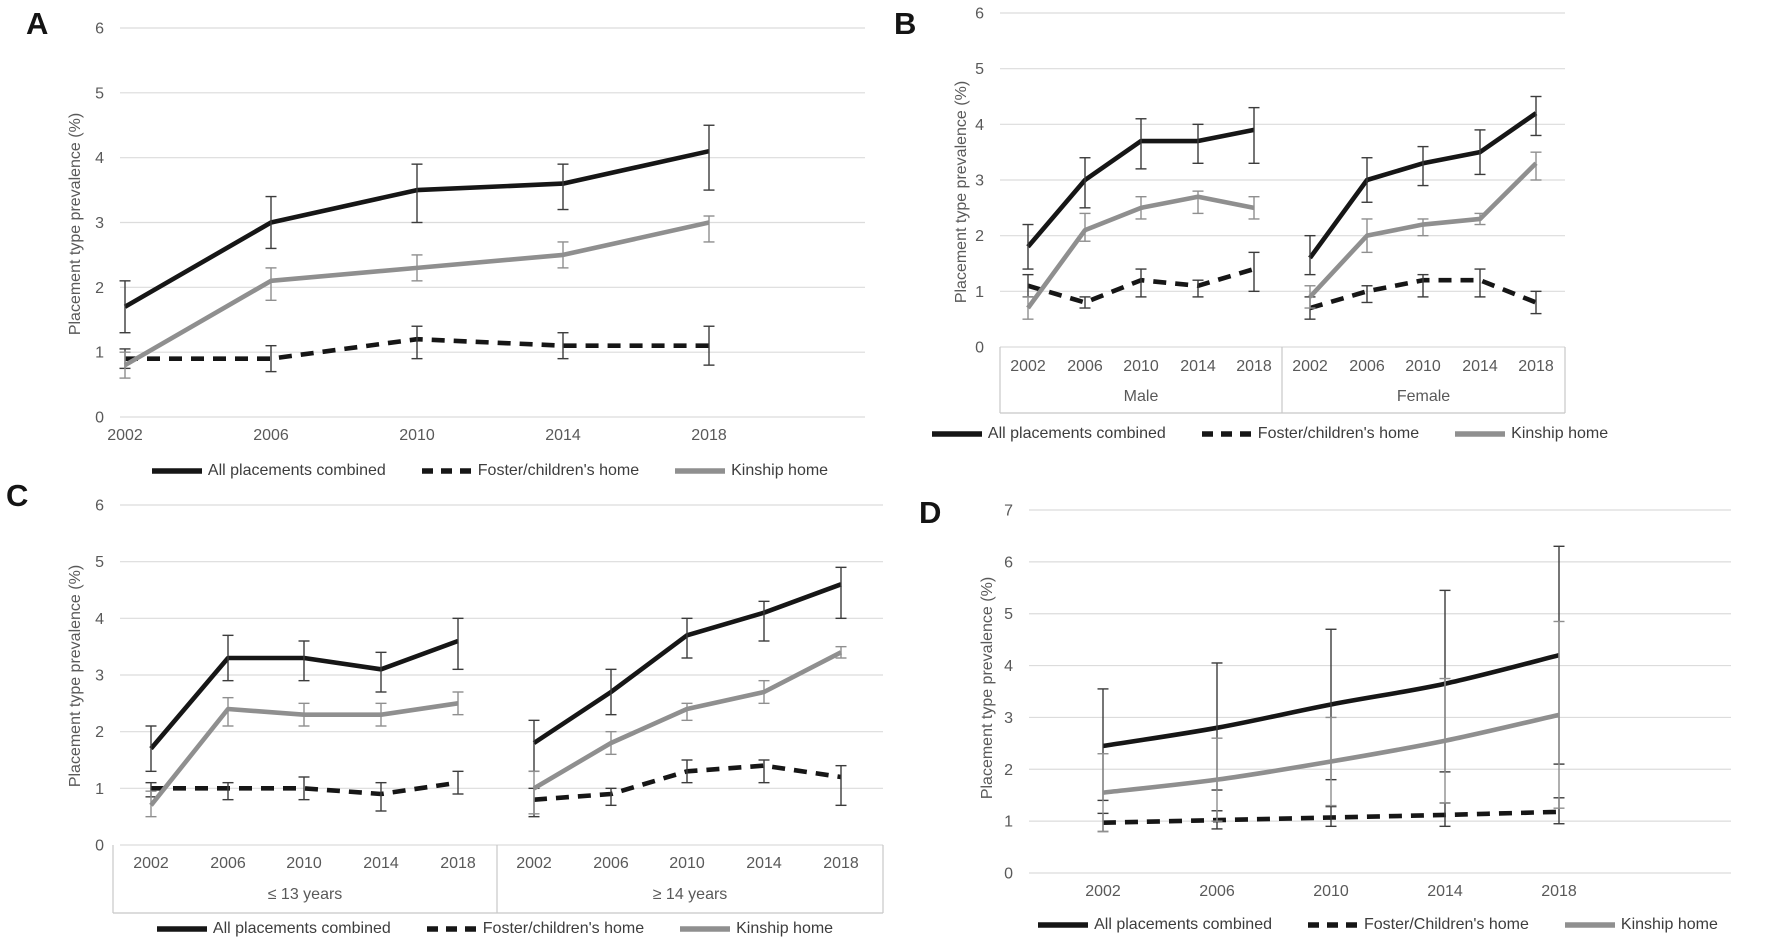 The width and height of the screenshot is (1772, 947). Describe the element at coordinates (1008, 770) in the screenshot. I see `y-axis-tick-label: 2` at that location.